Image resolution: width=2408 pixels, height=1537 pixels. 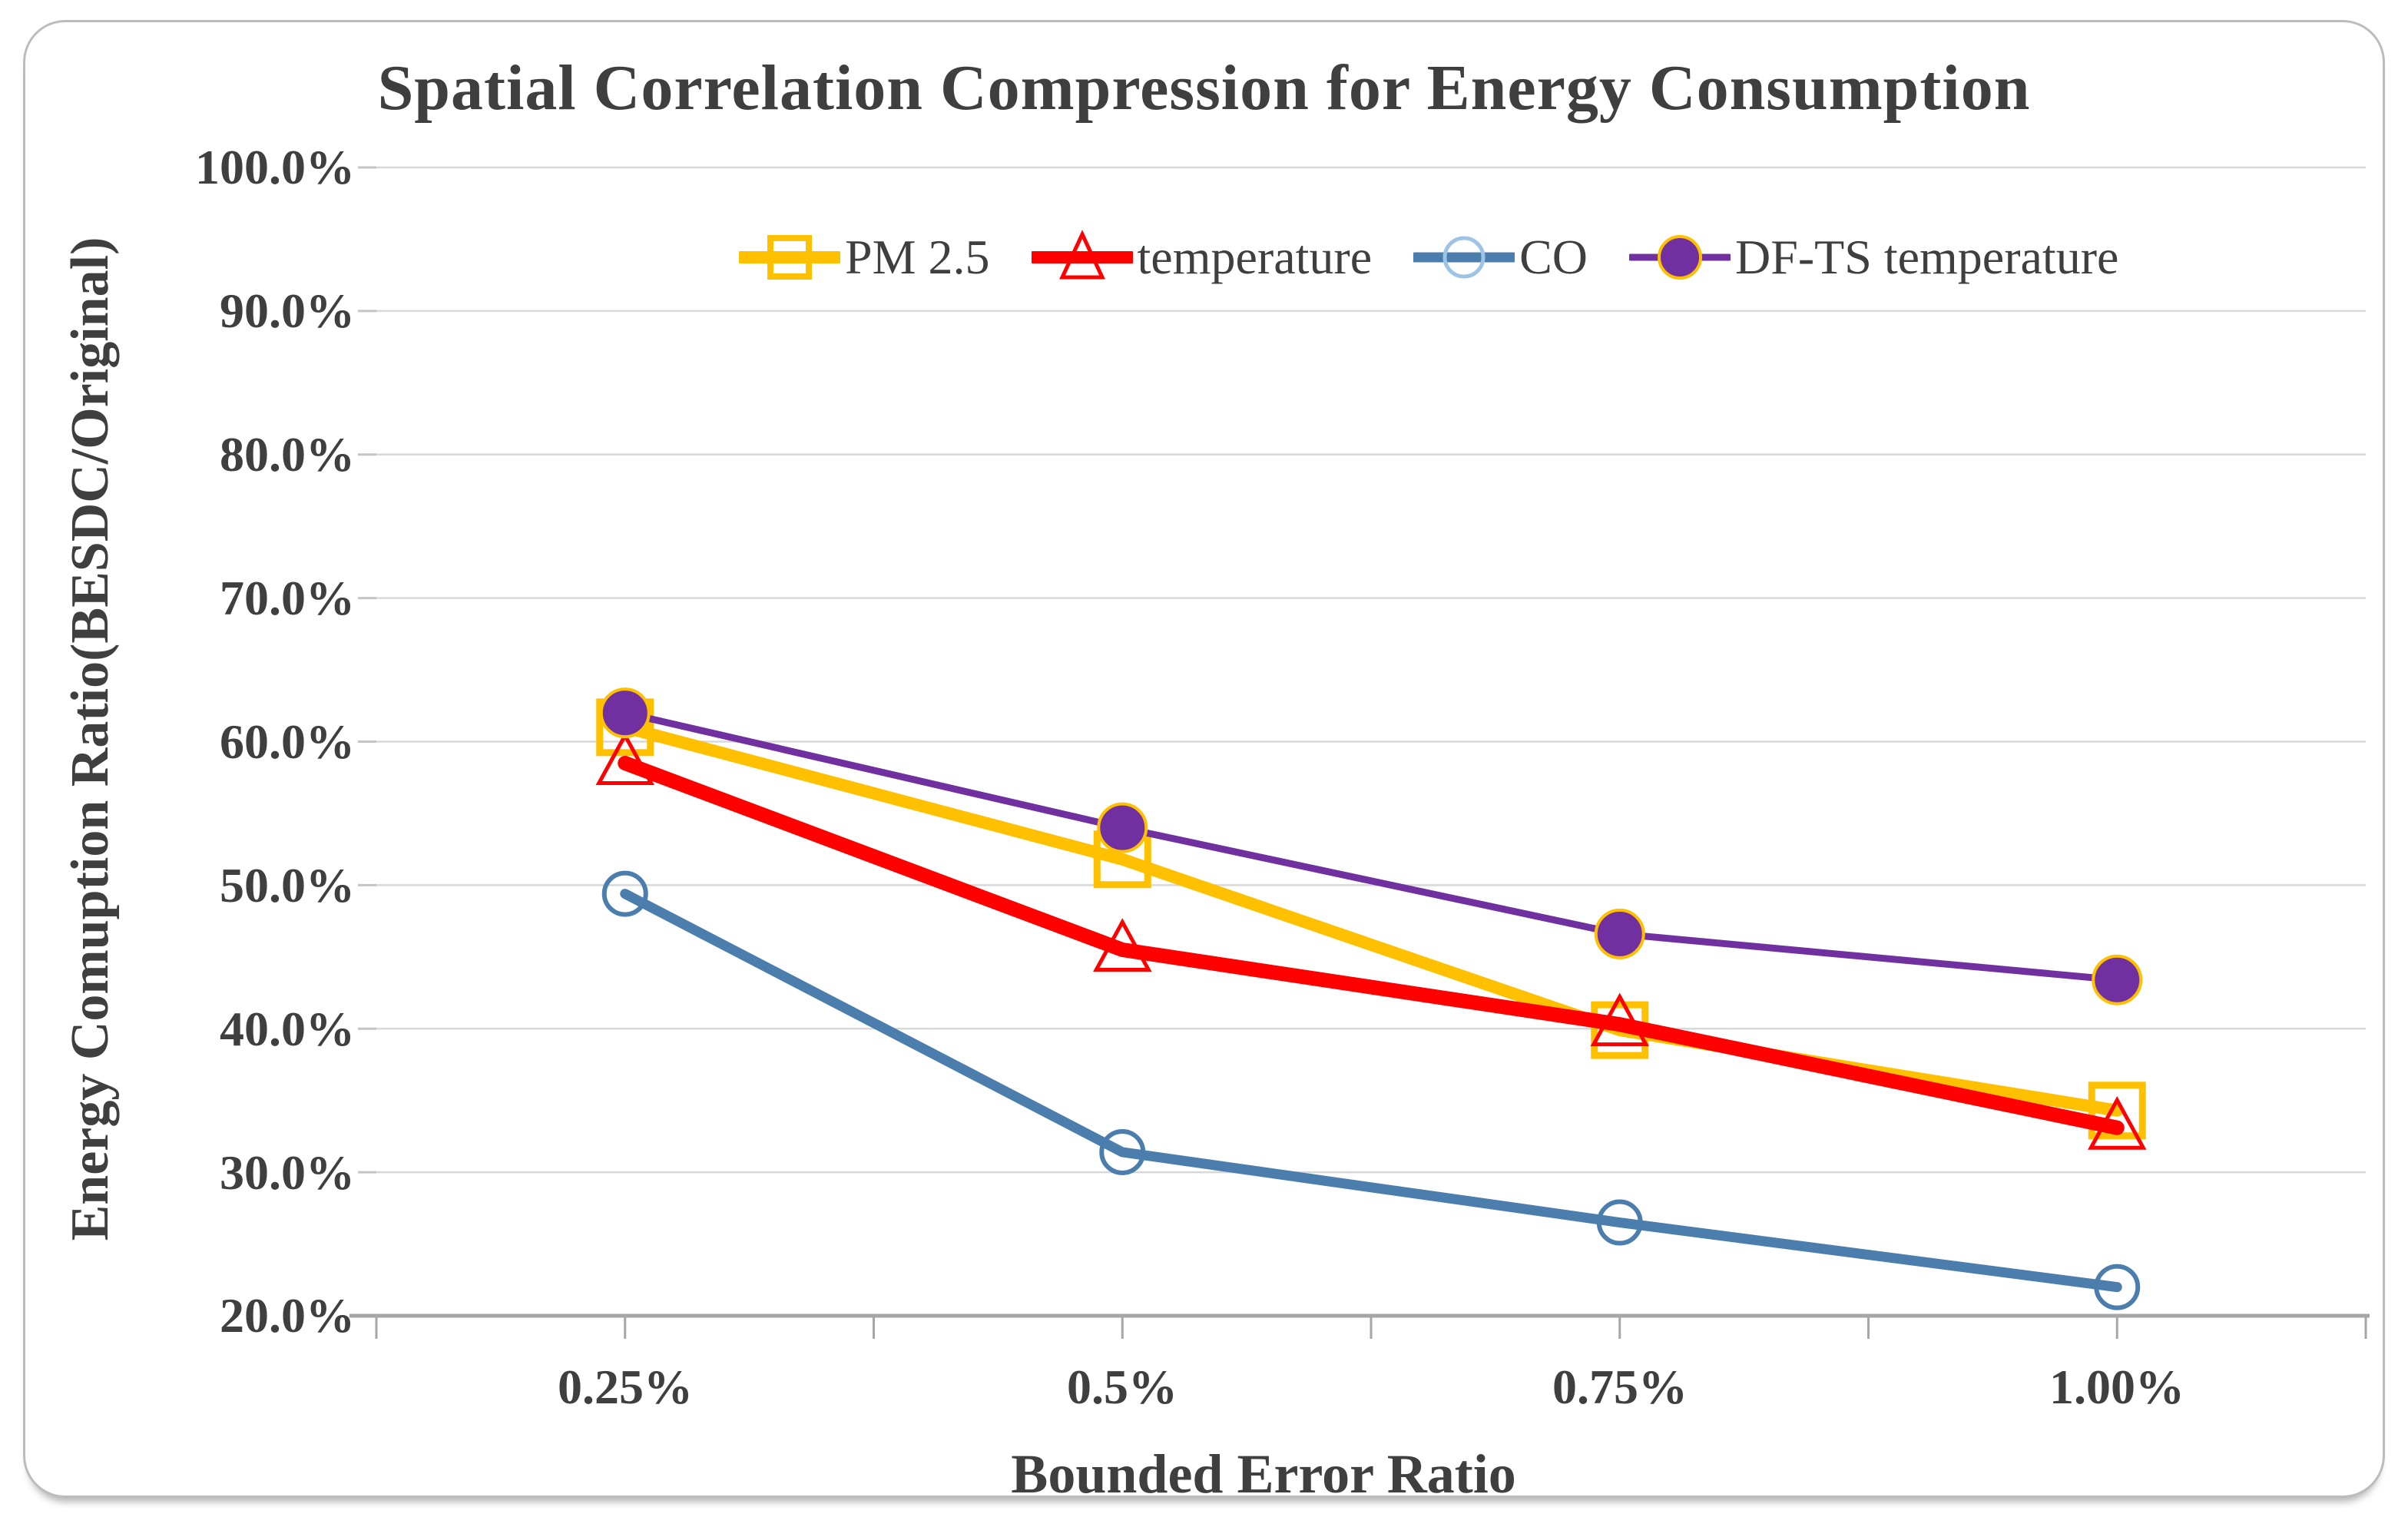 I want to click on y-tick-label: 50.0%, so click(x=287, y=885).